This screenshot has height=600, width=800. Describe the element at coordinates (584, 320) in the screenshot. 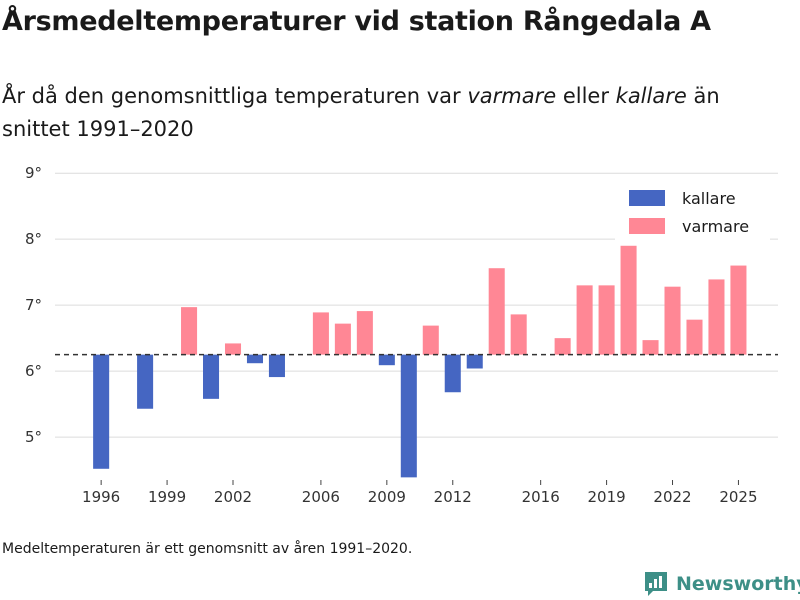

I see `bar-2018` at that location.